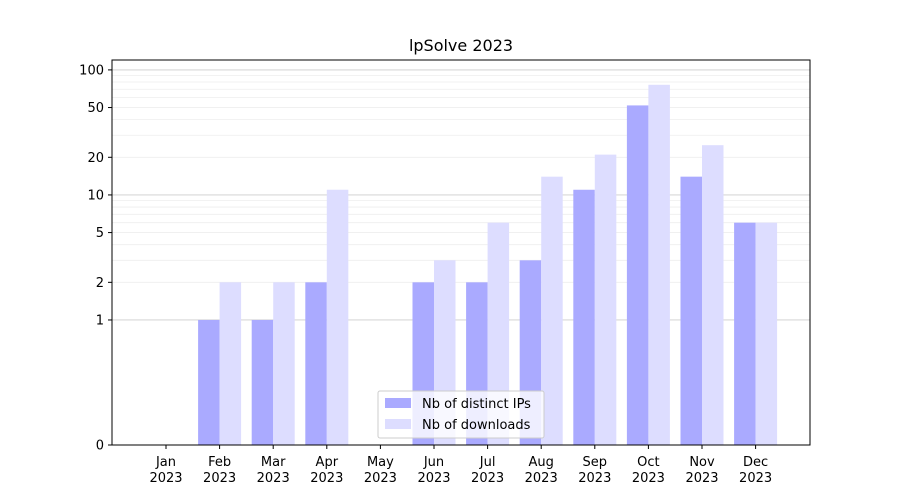  I want to click on legend-frame, so click(461, 414).